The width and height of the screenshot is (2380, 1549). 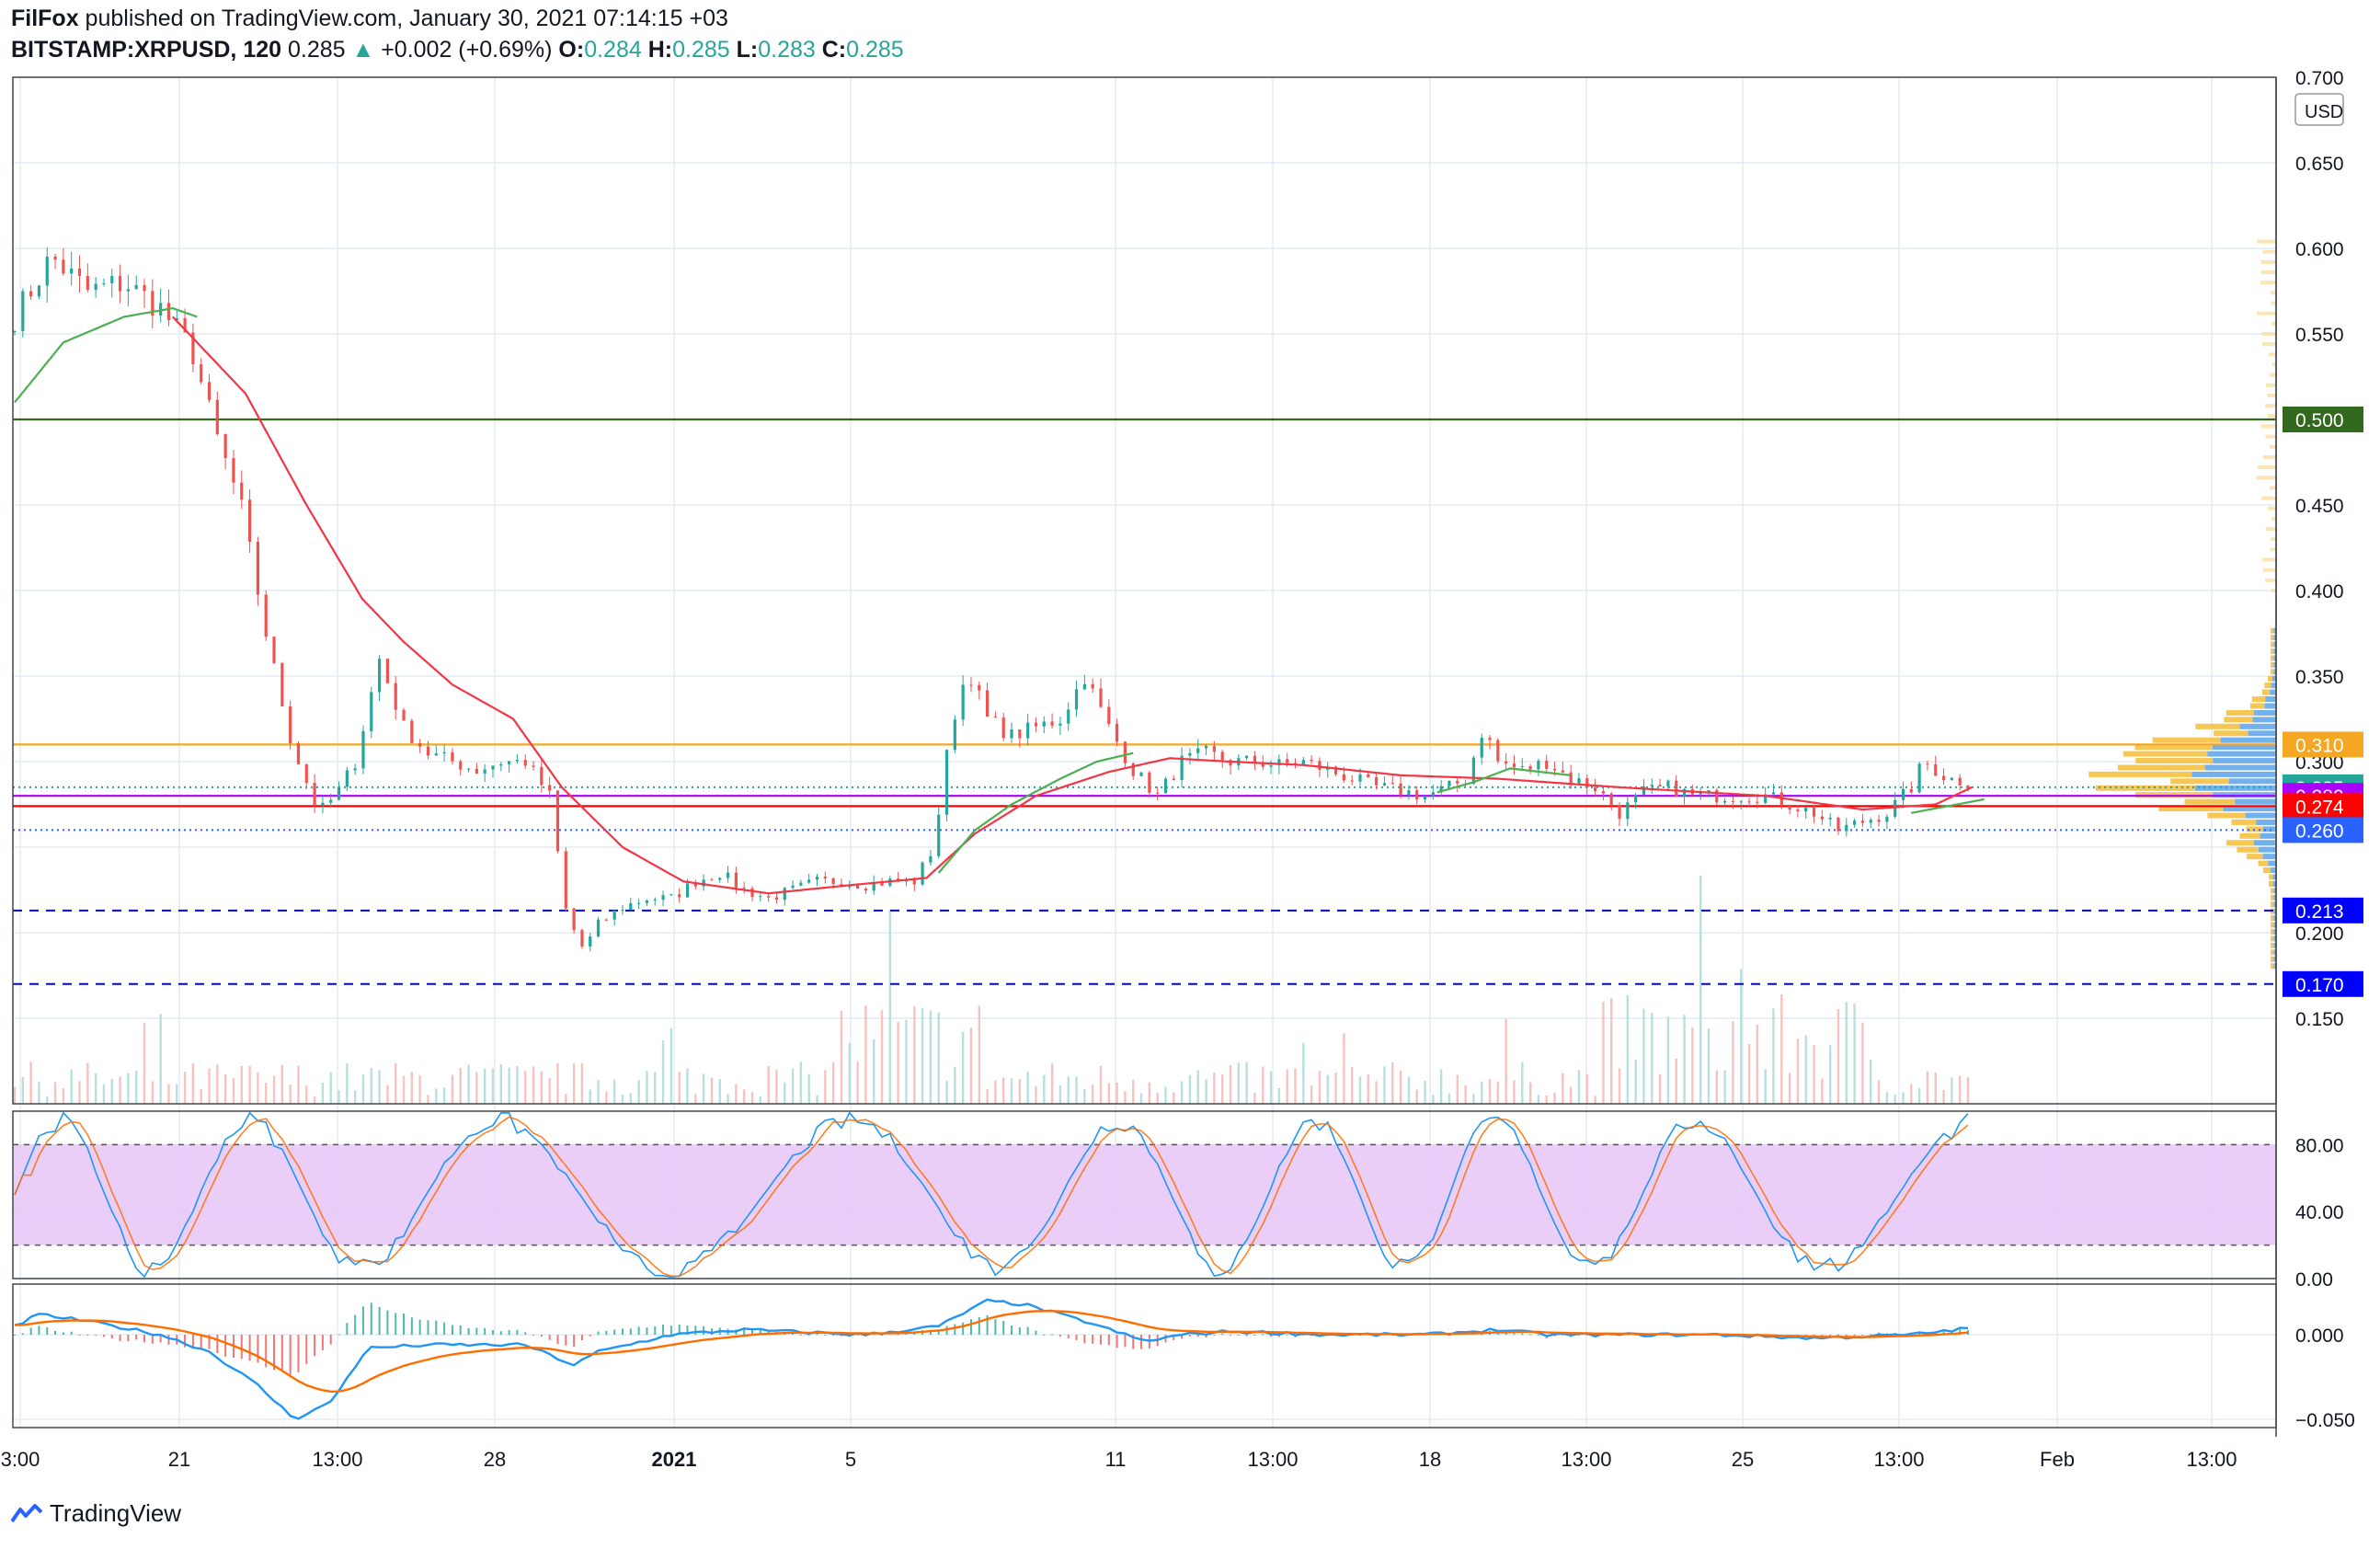 I want to click on close-label: C:, so click(x=834, y=50).